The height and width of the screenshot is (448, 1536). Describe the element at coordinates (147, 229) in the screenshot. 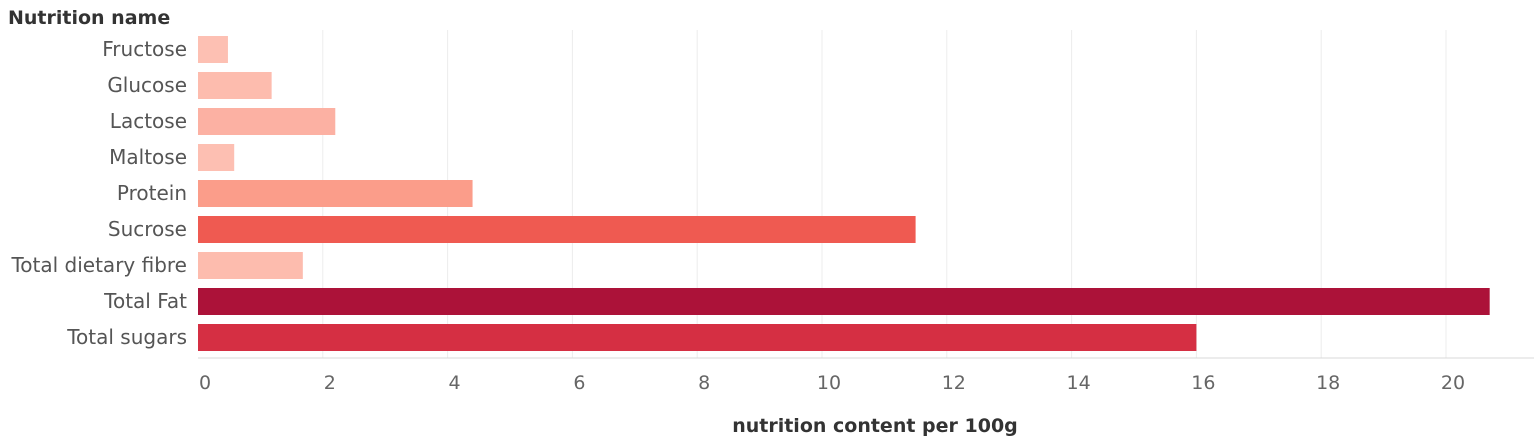

I see `category-label: Sucrose` at that location.